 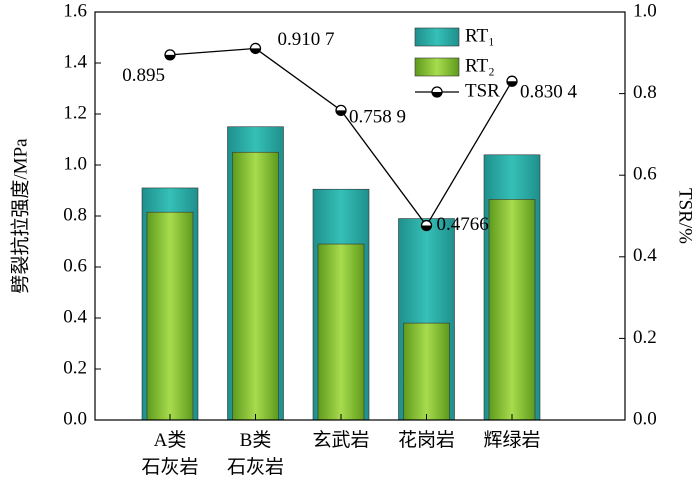 I want to click on data-label: 0.758 9, so click(x=377, y=117).